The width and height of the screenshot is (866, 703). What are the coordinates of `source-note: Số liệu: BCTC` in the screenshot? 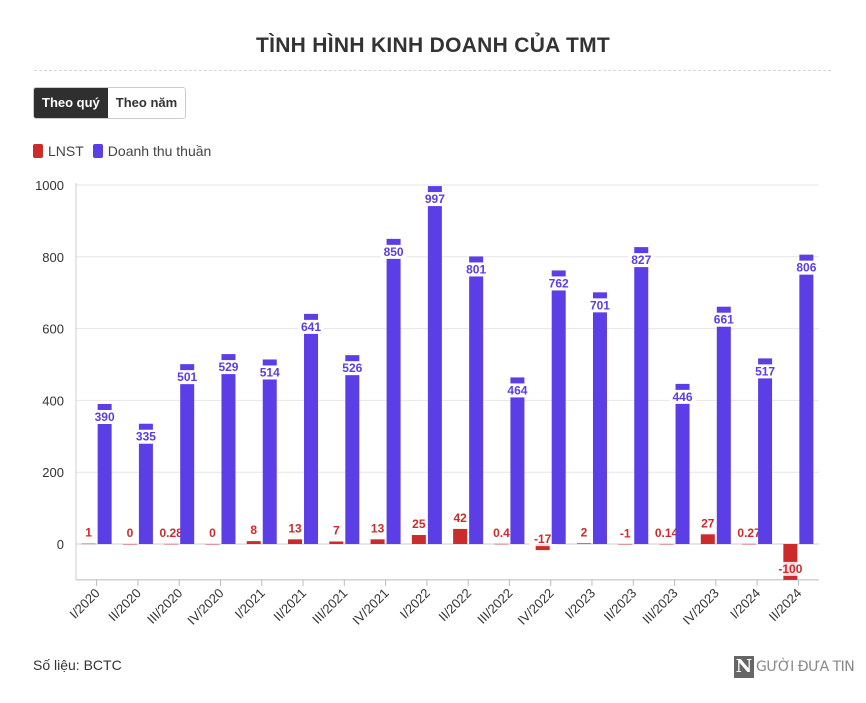 It's located at (77, 665).